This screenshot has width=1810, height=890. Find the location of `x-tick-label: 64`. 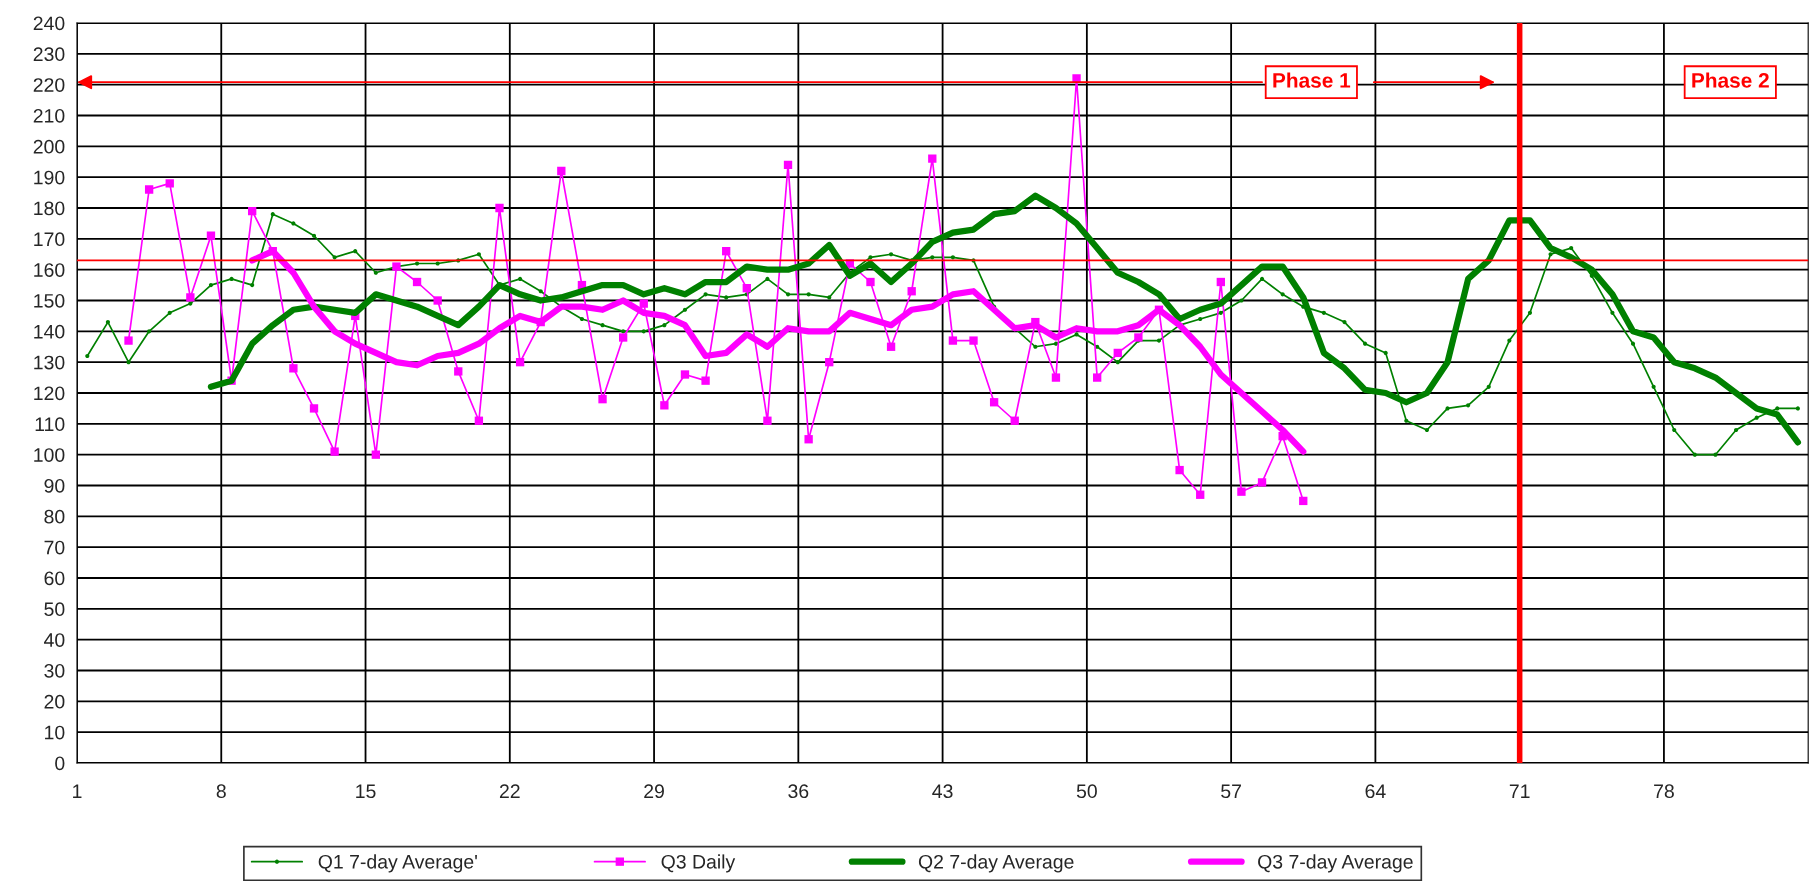

x-tick-label: 64 is located at coordinates (1375, 791).